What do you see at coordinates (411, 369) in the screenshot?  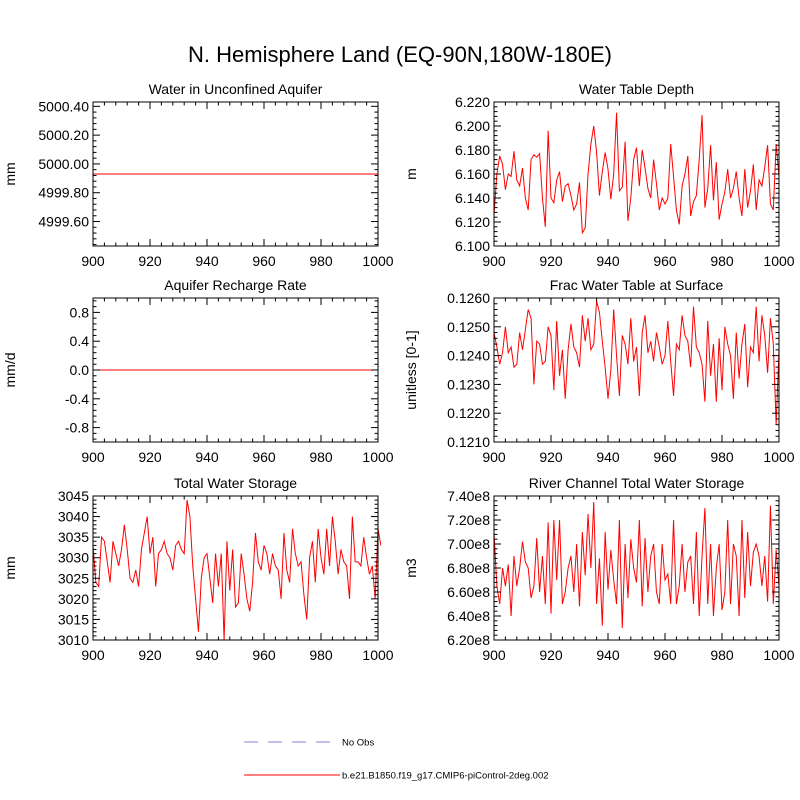 I see `y-axis-label: unitless [0-1]` at bounding box center [411, 369].